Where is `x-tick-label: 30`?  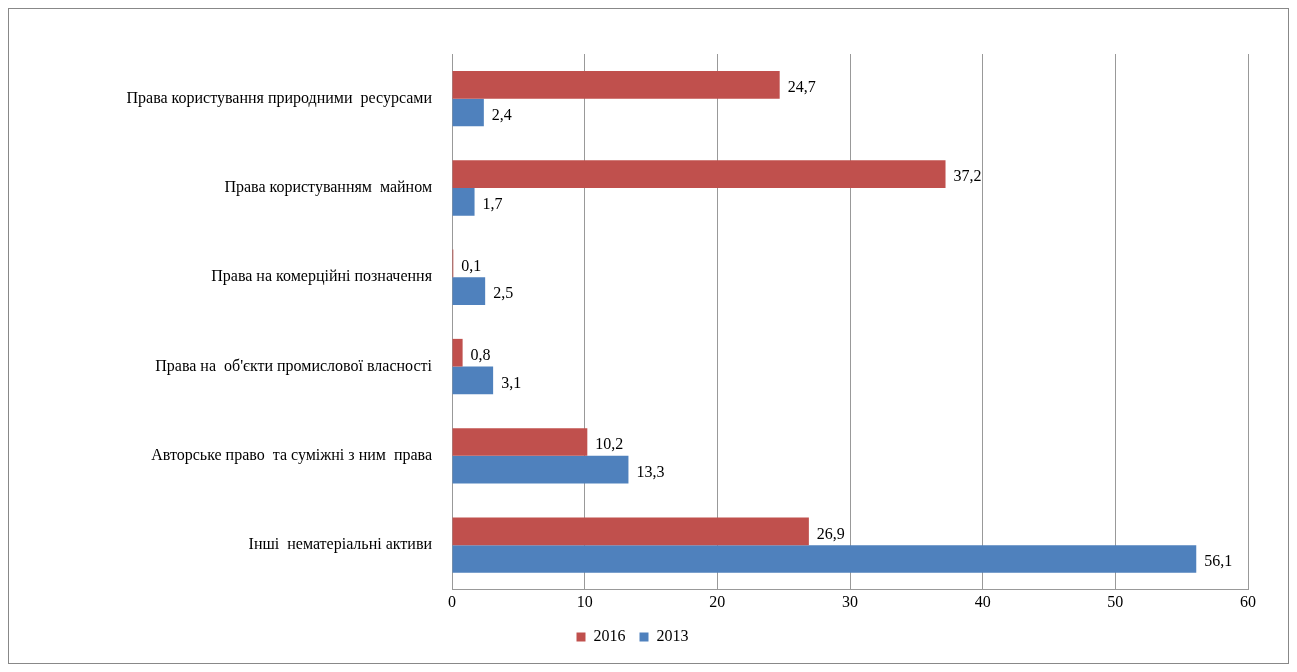 x-tick-label: 30 is located at coordinates (850, 601).